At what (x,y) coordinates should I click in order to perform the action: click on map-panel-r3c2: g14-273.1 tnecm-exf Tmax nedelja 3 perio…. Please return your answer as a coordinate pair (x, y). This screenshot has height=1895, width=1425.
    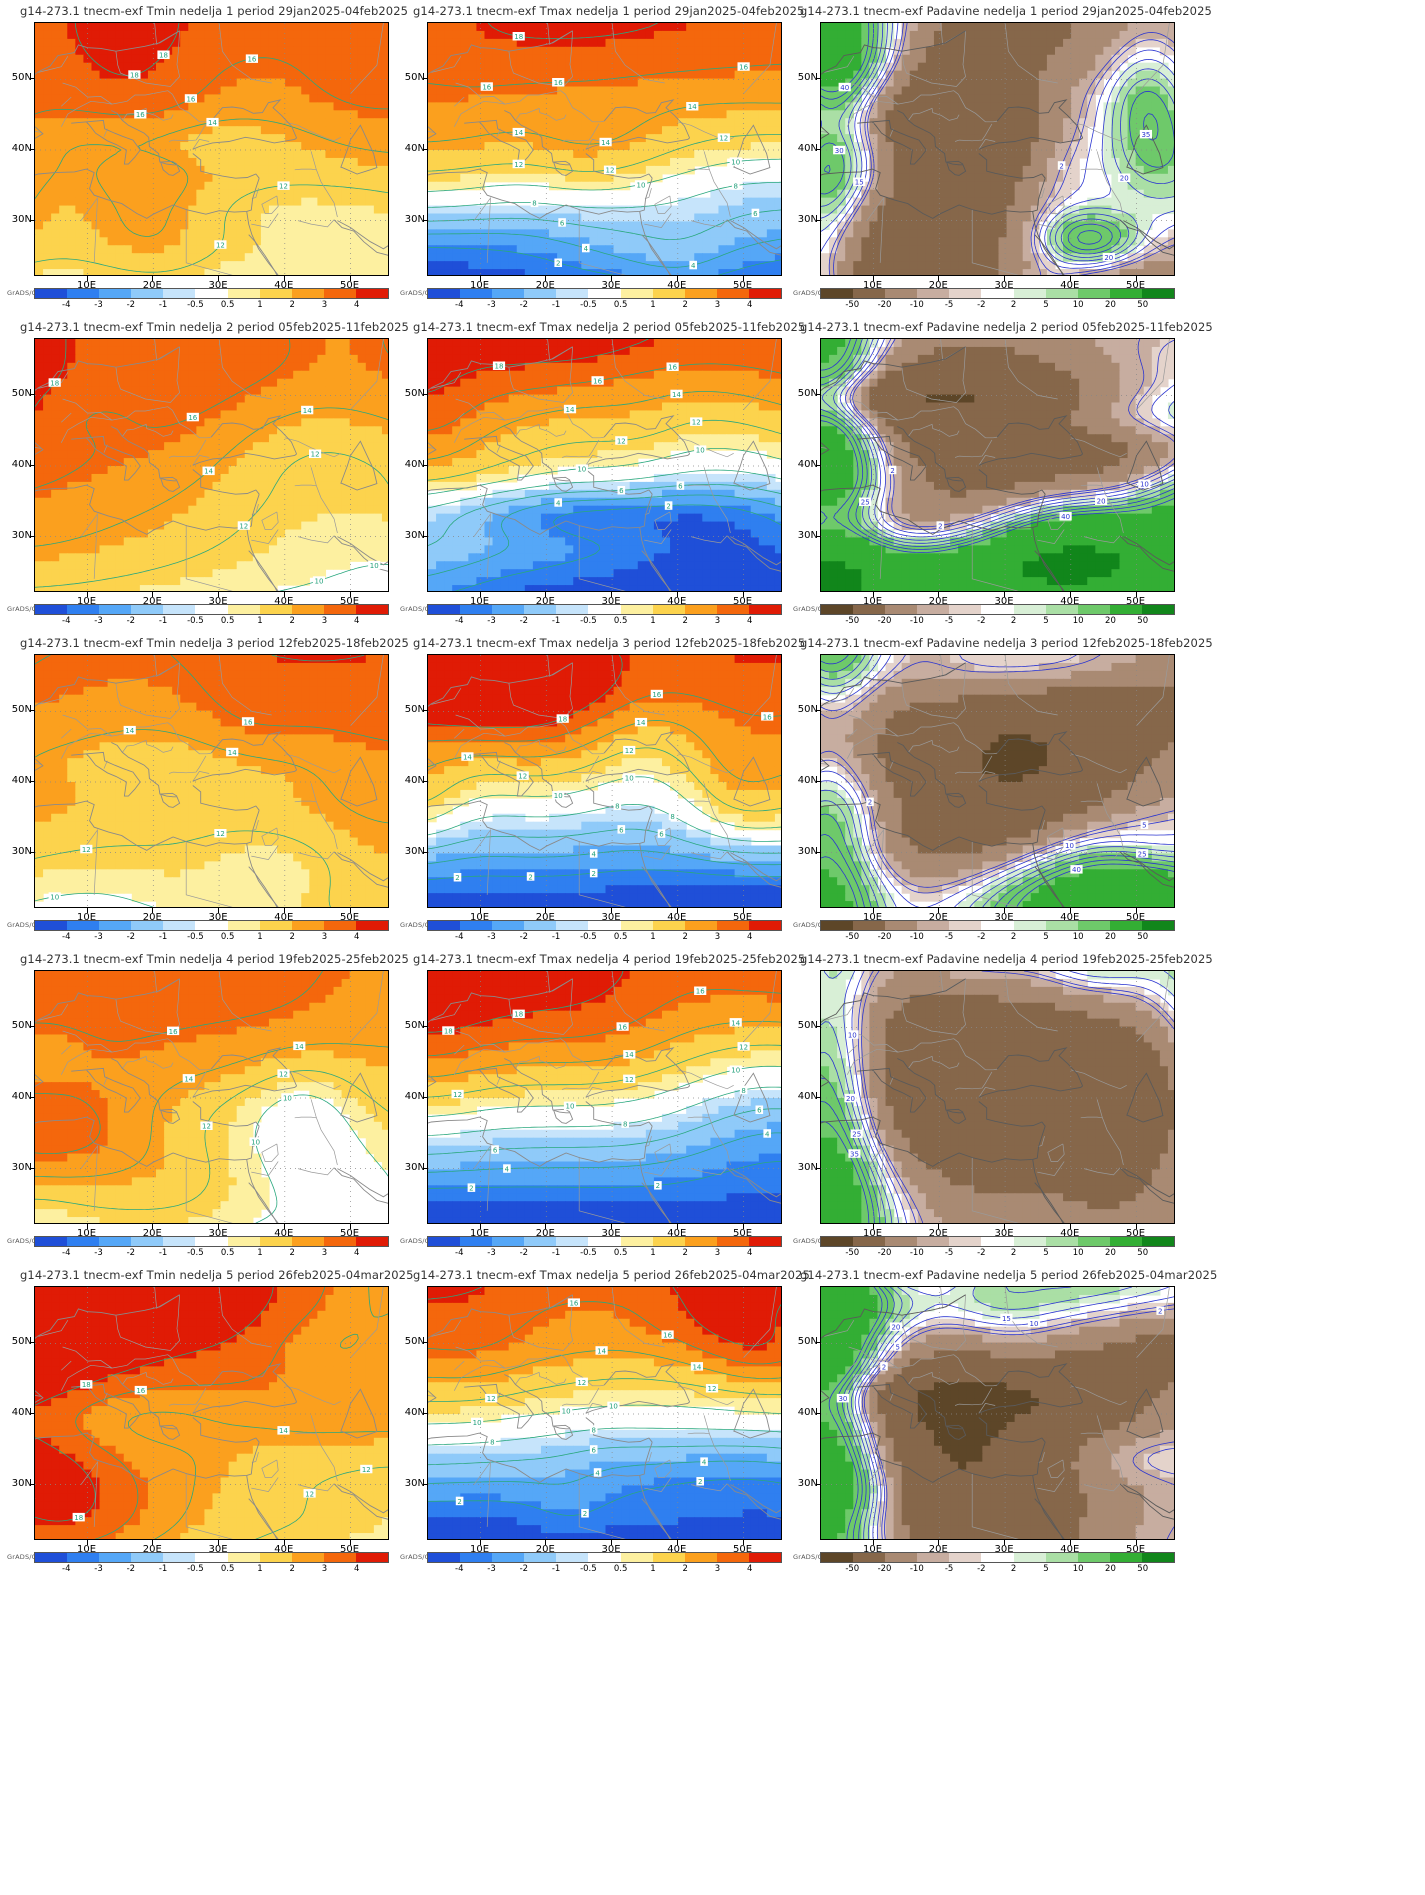
    Looking at the image, I should click on (602, 790).